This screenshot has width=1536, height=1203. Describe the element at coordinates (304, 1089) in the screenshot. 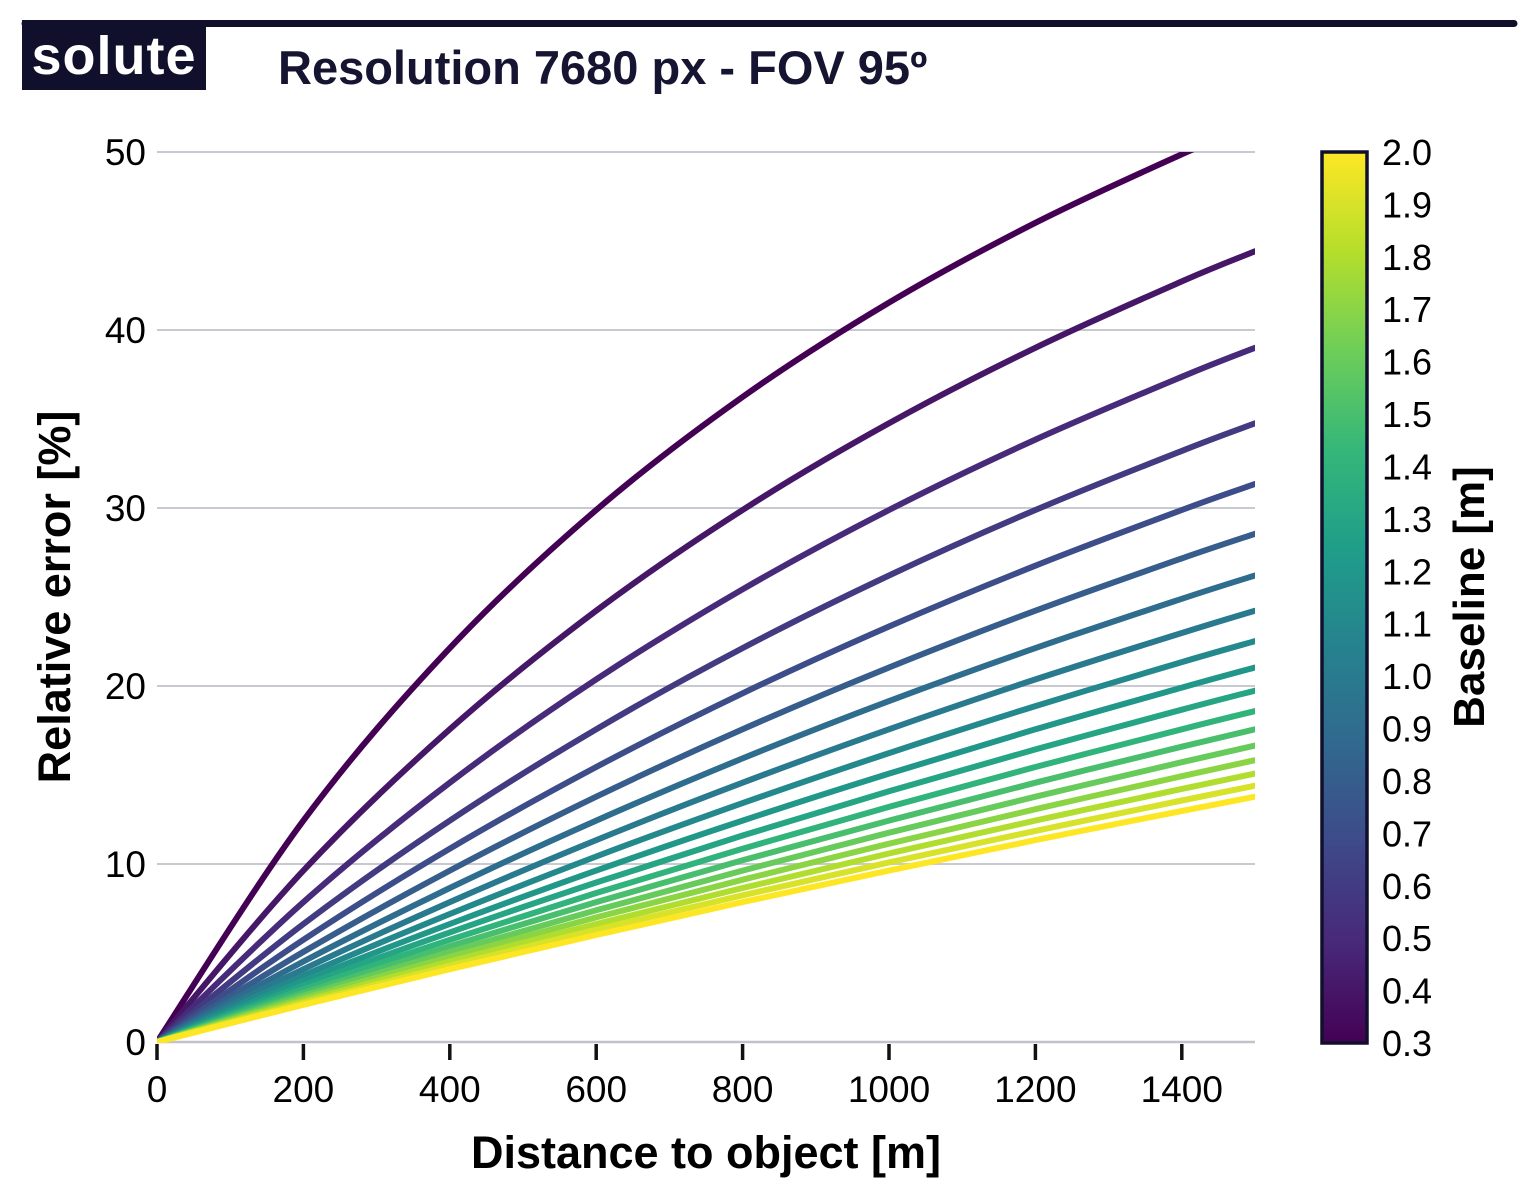

I see `x-tick-label: 200` at that location.